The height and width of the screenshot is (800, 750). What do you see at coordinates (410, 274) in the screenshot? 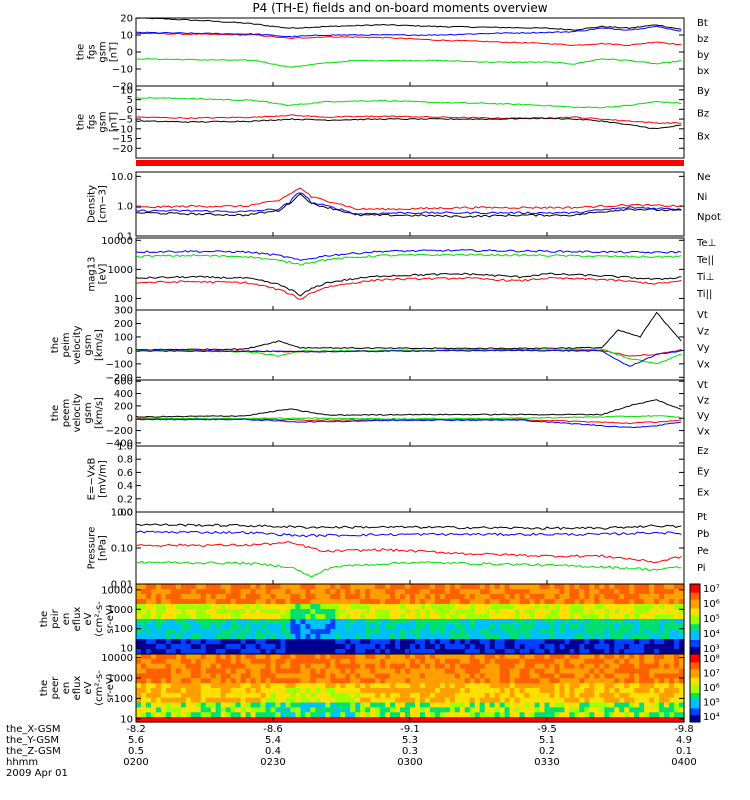
I see `panel-frame` at bounding box center [410, 274].